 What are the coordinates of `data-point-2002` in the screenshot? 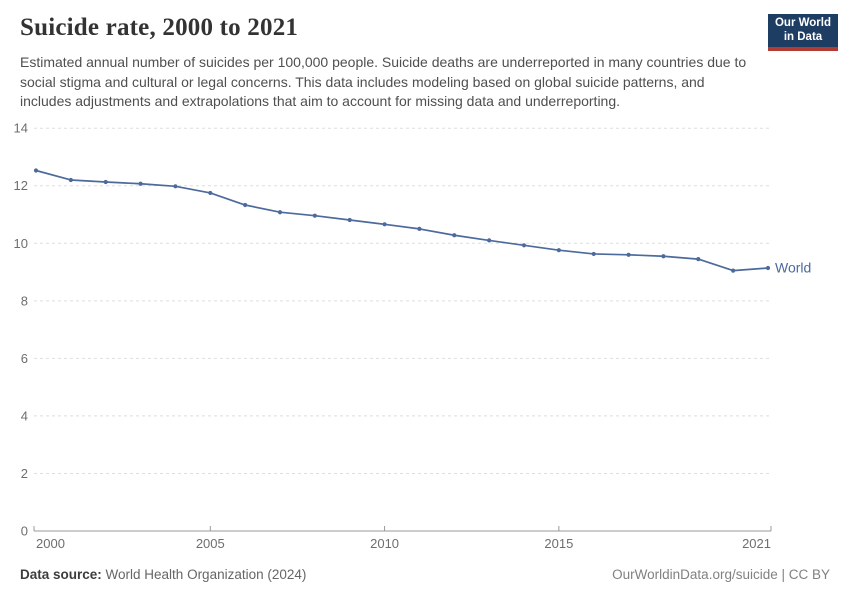 It's located at (105, 182).